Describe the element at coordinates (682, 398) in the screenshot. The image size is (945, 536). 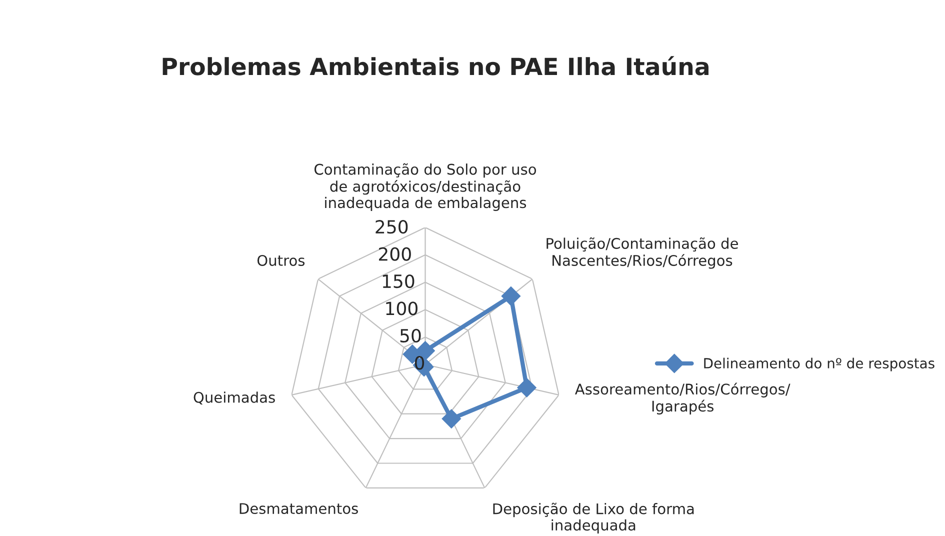
I see `spoke-label: Assoreamento/Rios/Córregos/ Igarapés` at that location.